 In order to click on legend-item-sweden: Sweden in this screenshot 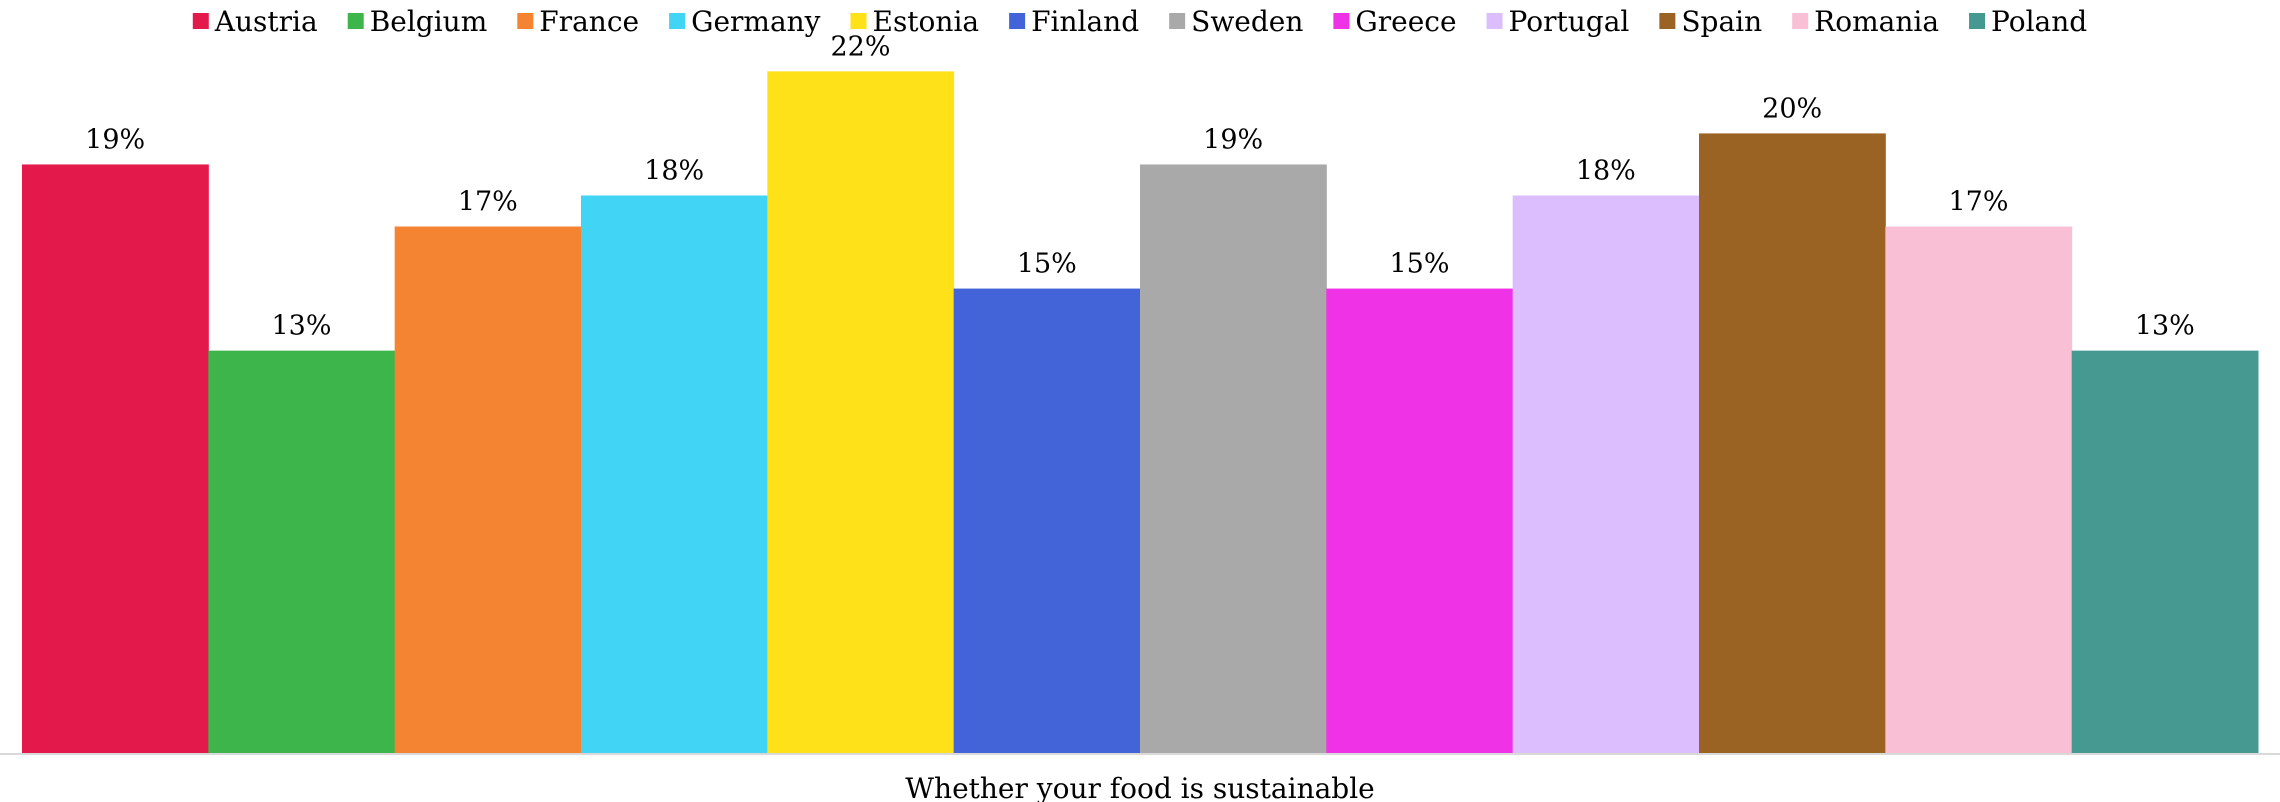, I will do `click(1236, 21)`.